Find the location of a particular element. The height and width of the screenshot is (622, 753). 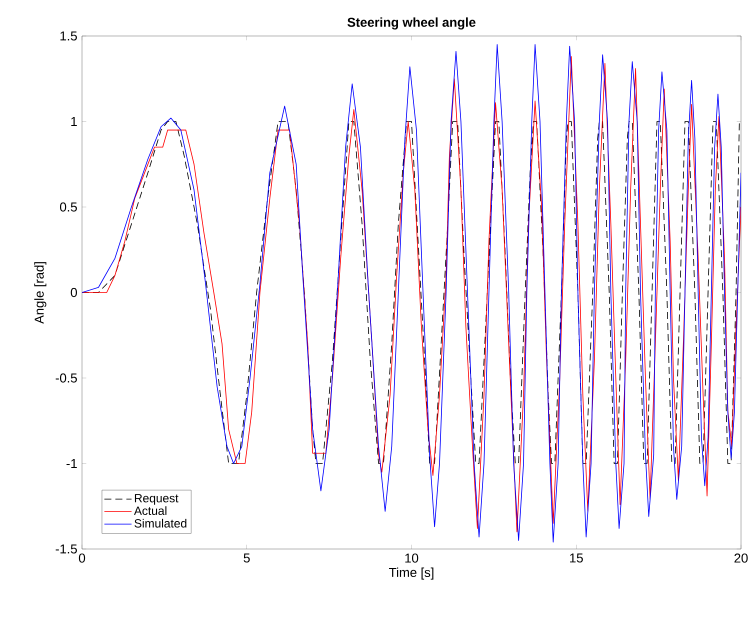

x-tick-label: 10 is located at coordinates (411, 558).